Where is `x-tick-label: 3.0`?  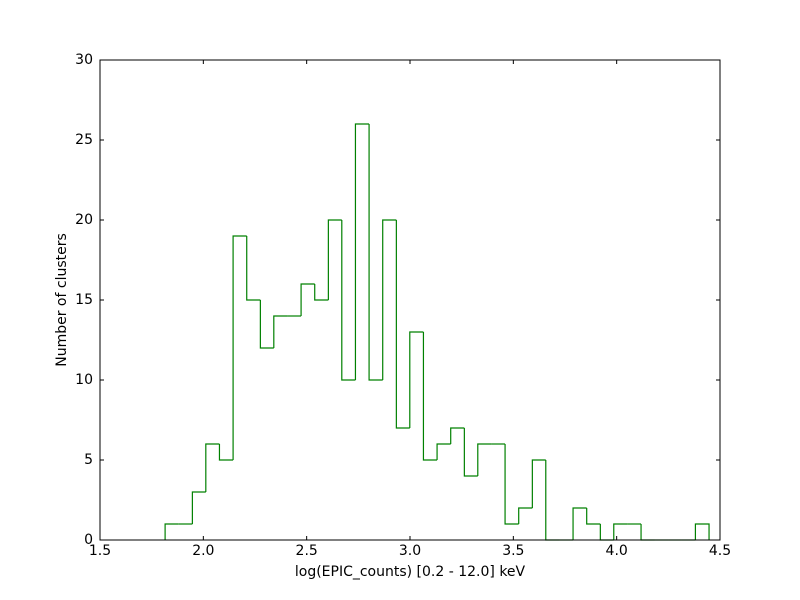 x-tick-label: 3.0 is located at coordinates (410, 551).